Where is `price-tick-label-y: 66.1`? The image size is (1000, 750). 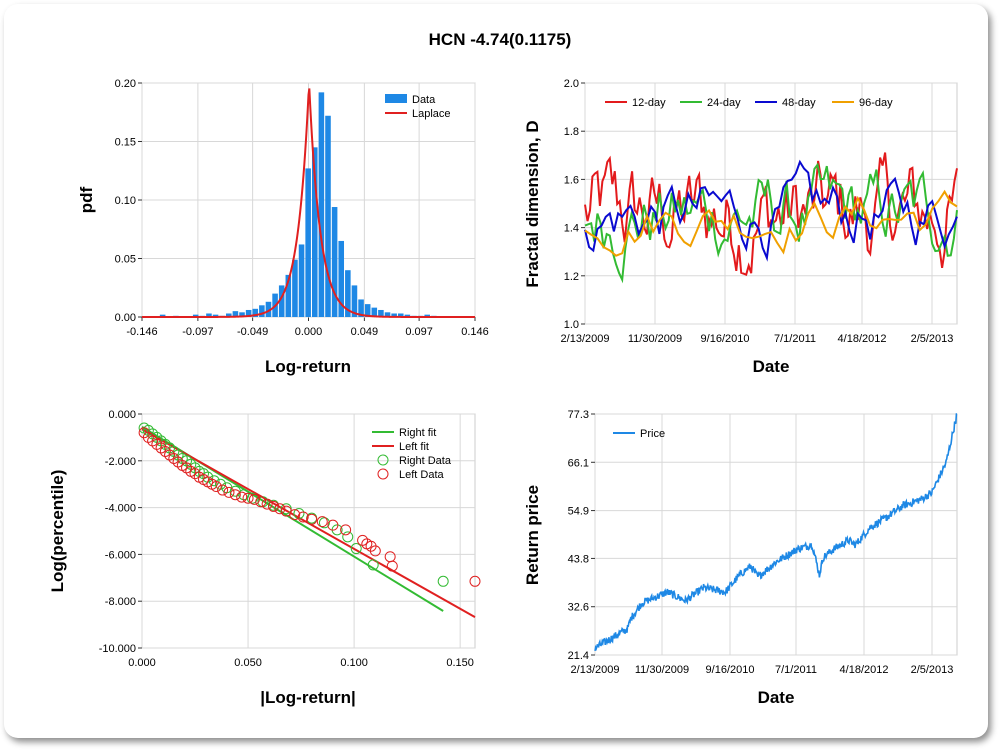
price-tick-label-y: 66.1 is located at coordinates (578, 463).